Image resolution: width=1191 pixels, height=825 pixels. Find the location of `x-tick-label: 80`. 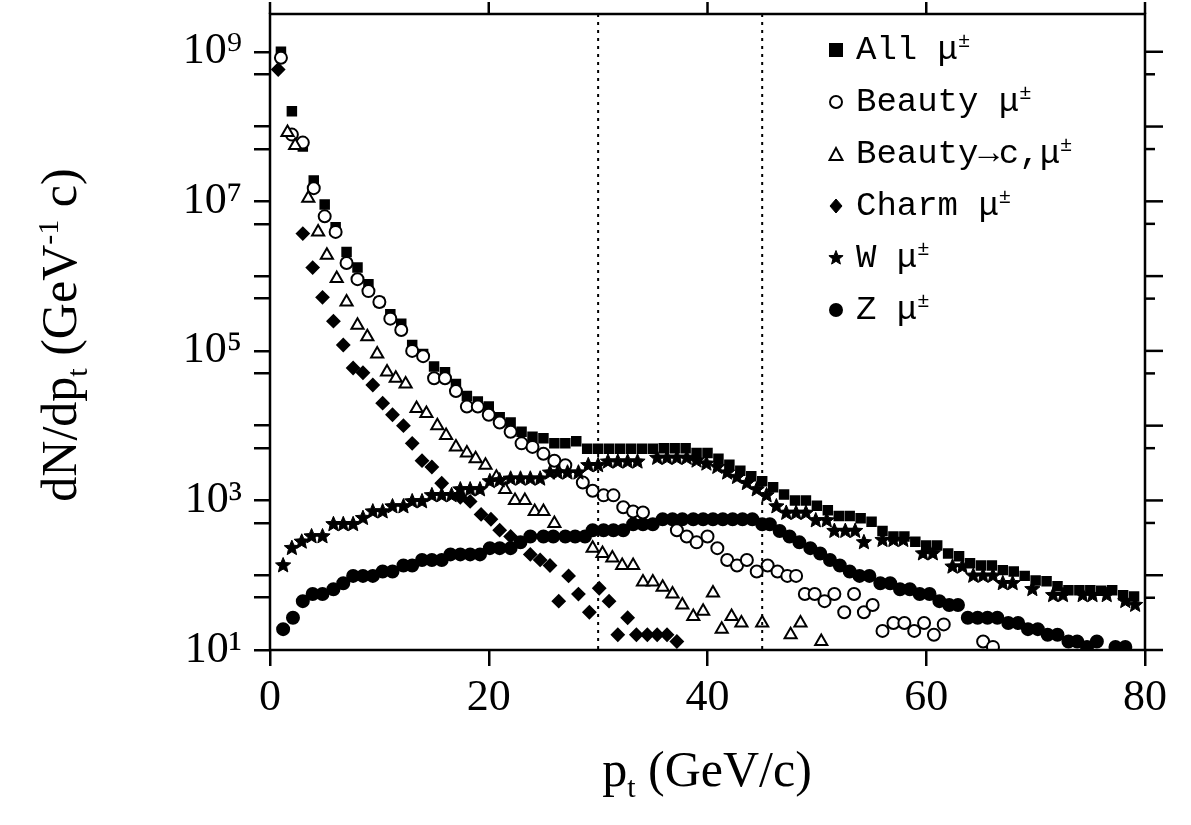

x-tick-label: 80 is located at coordinates (1145, 695).